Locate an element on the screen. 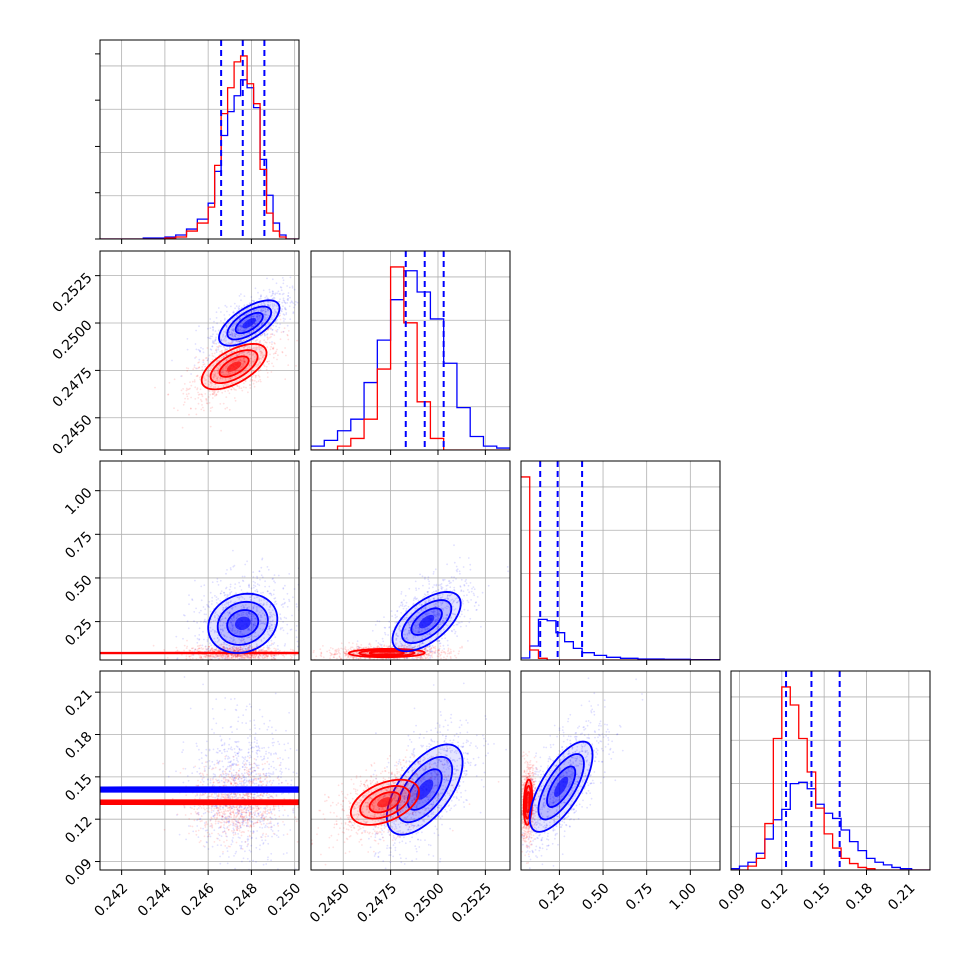  panel-frame is located at coordinates (199, 139).